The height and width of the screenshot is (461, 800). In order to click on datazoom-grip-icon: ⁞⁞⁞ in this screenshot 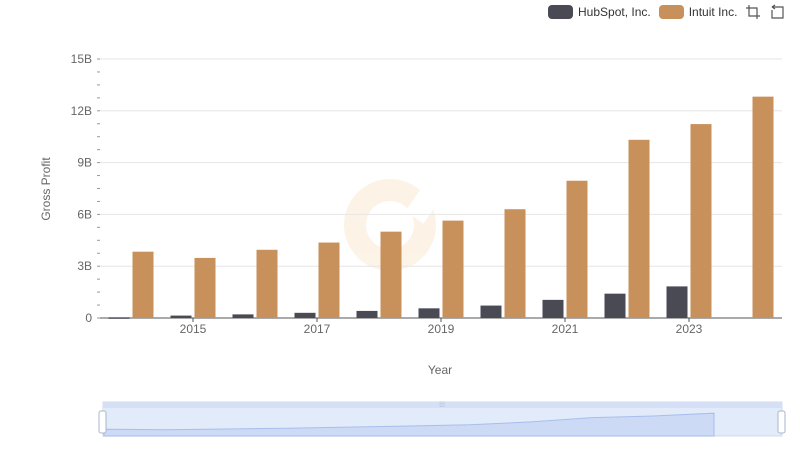, I will do `click(442, 405)`.